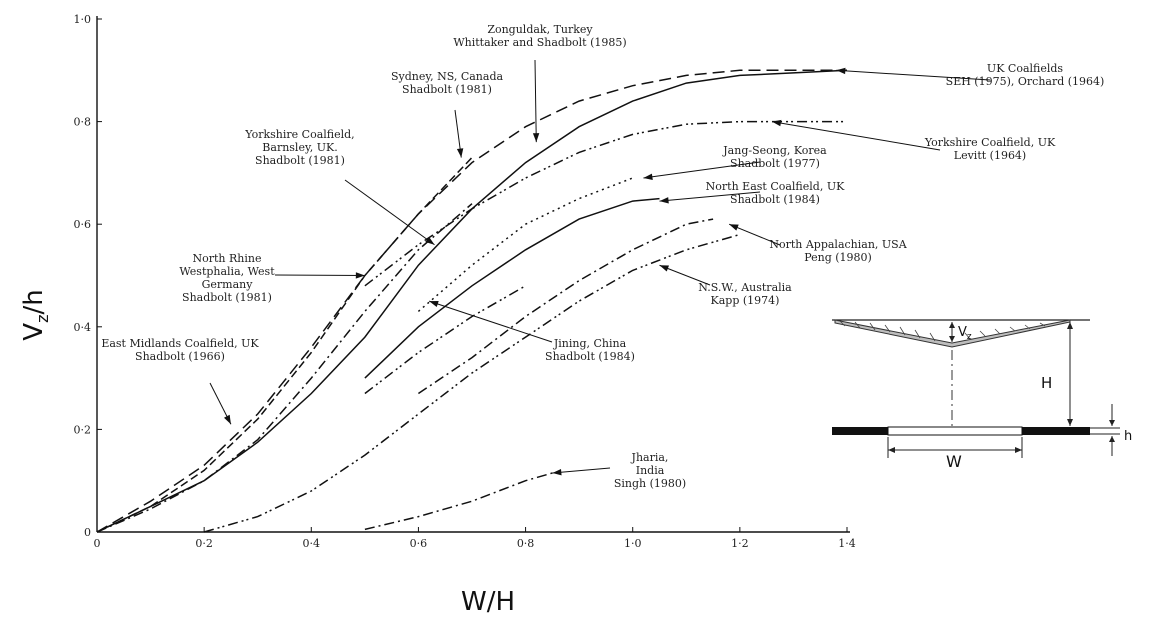 This screenshot has width=1150, height=630. I want to click on annotation-text-line: Jang-Seong, Korea, so click(774, 150).